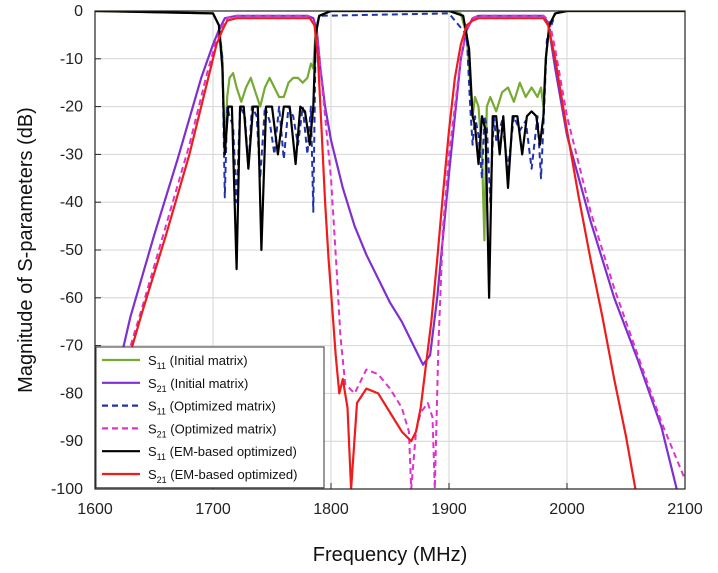  Describe the element at coordinates (78, 11) in the screenshot. I see `y-tick-label: 0` at that location.